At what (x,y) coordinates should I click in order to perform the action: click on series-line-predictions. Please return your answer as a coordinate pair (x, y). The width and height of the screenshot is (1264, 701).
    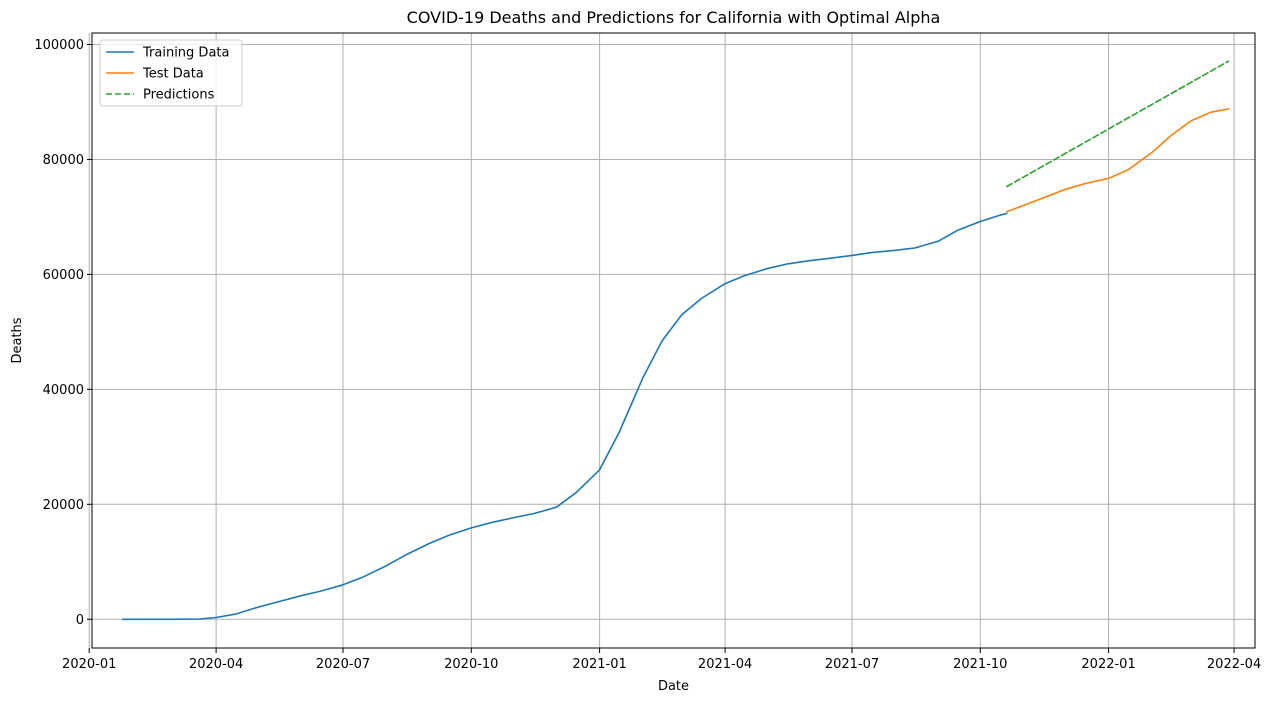
    Looking at the image, I should click on (1117, 124).